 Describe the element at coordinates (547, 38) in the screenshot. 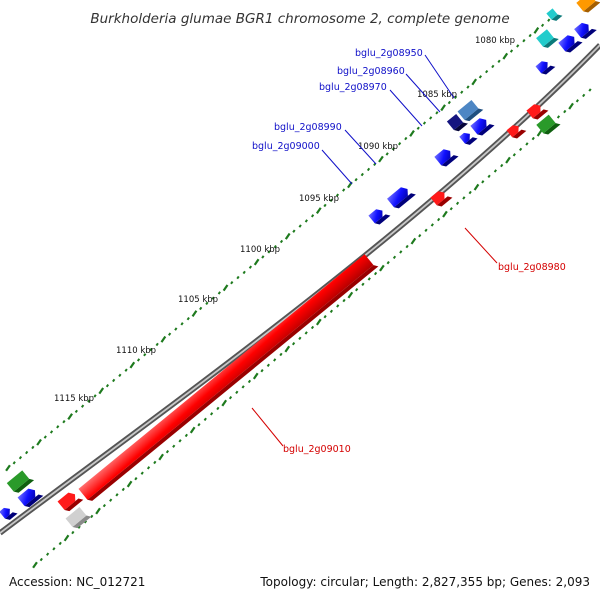

I see `gene-forward-cyan` at that location.